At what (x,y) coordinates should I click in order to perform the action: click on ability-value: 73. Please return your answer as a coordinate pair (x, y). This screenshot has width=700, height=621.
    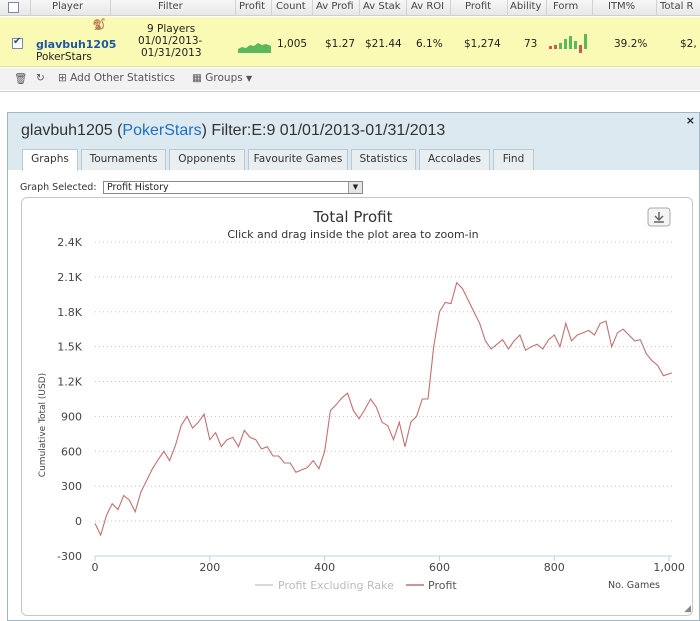
    Looking at the image, I should click on (531, 44).